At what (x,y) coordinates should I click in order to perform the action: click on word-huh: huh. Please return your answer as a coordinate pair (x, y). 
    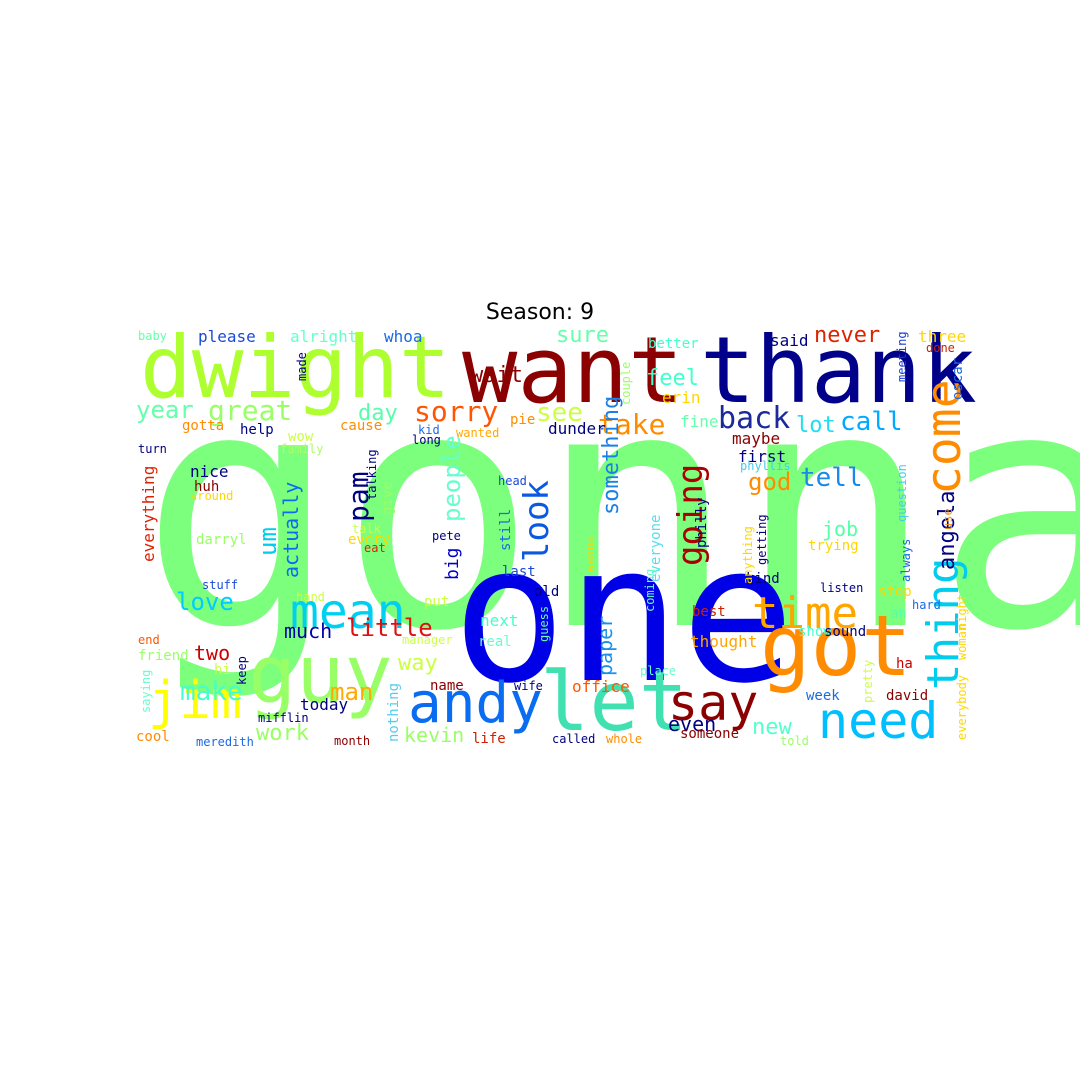
    Looking at the image, I should click on (206, 487).